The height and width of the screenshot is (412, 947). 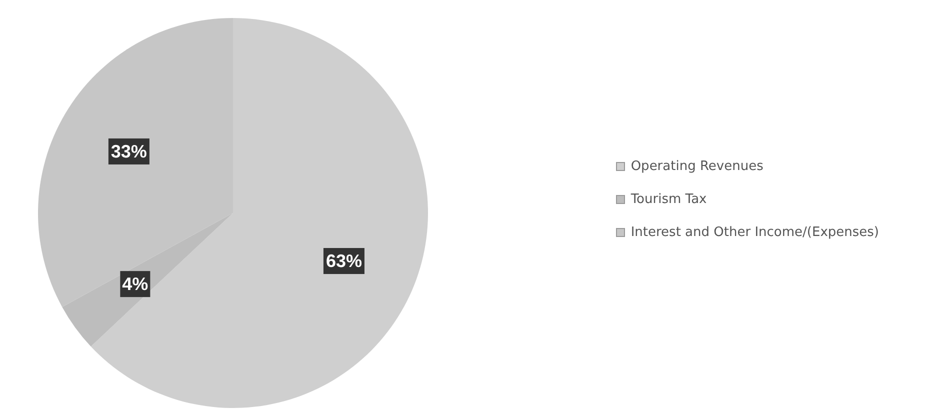 What do you see at coordinates (668, 199) in the screenshot?
I see `legend-label: Tourism Tax` at bounding box center [668, 199].